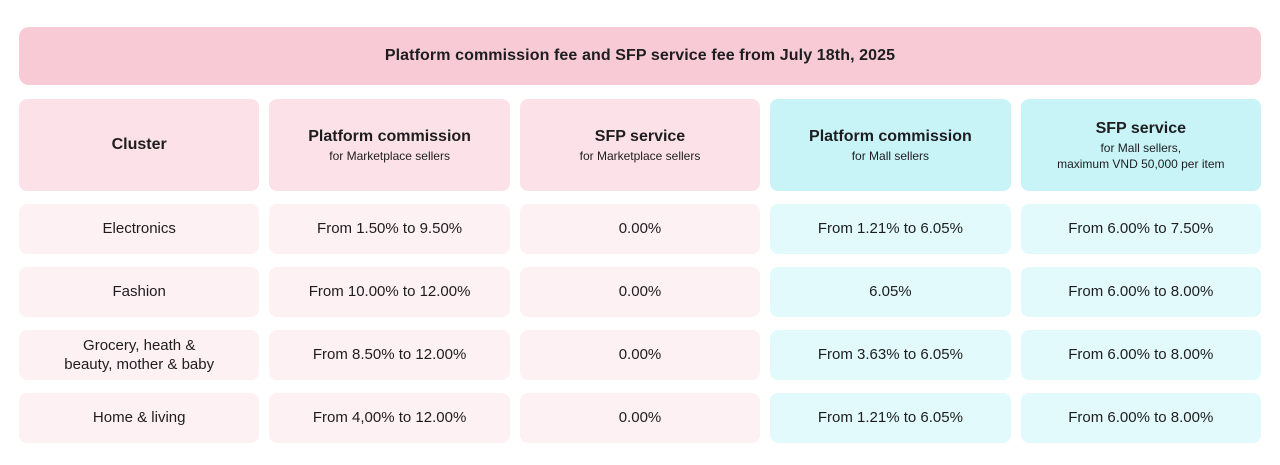  Describe the element at coordinates (890, 155) in the screenshot. I see `column-subtitle: for Mall sellers` at that location.